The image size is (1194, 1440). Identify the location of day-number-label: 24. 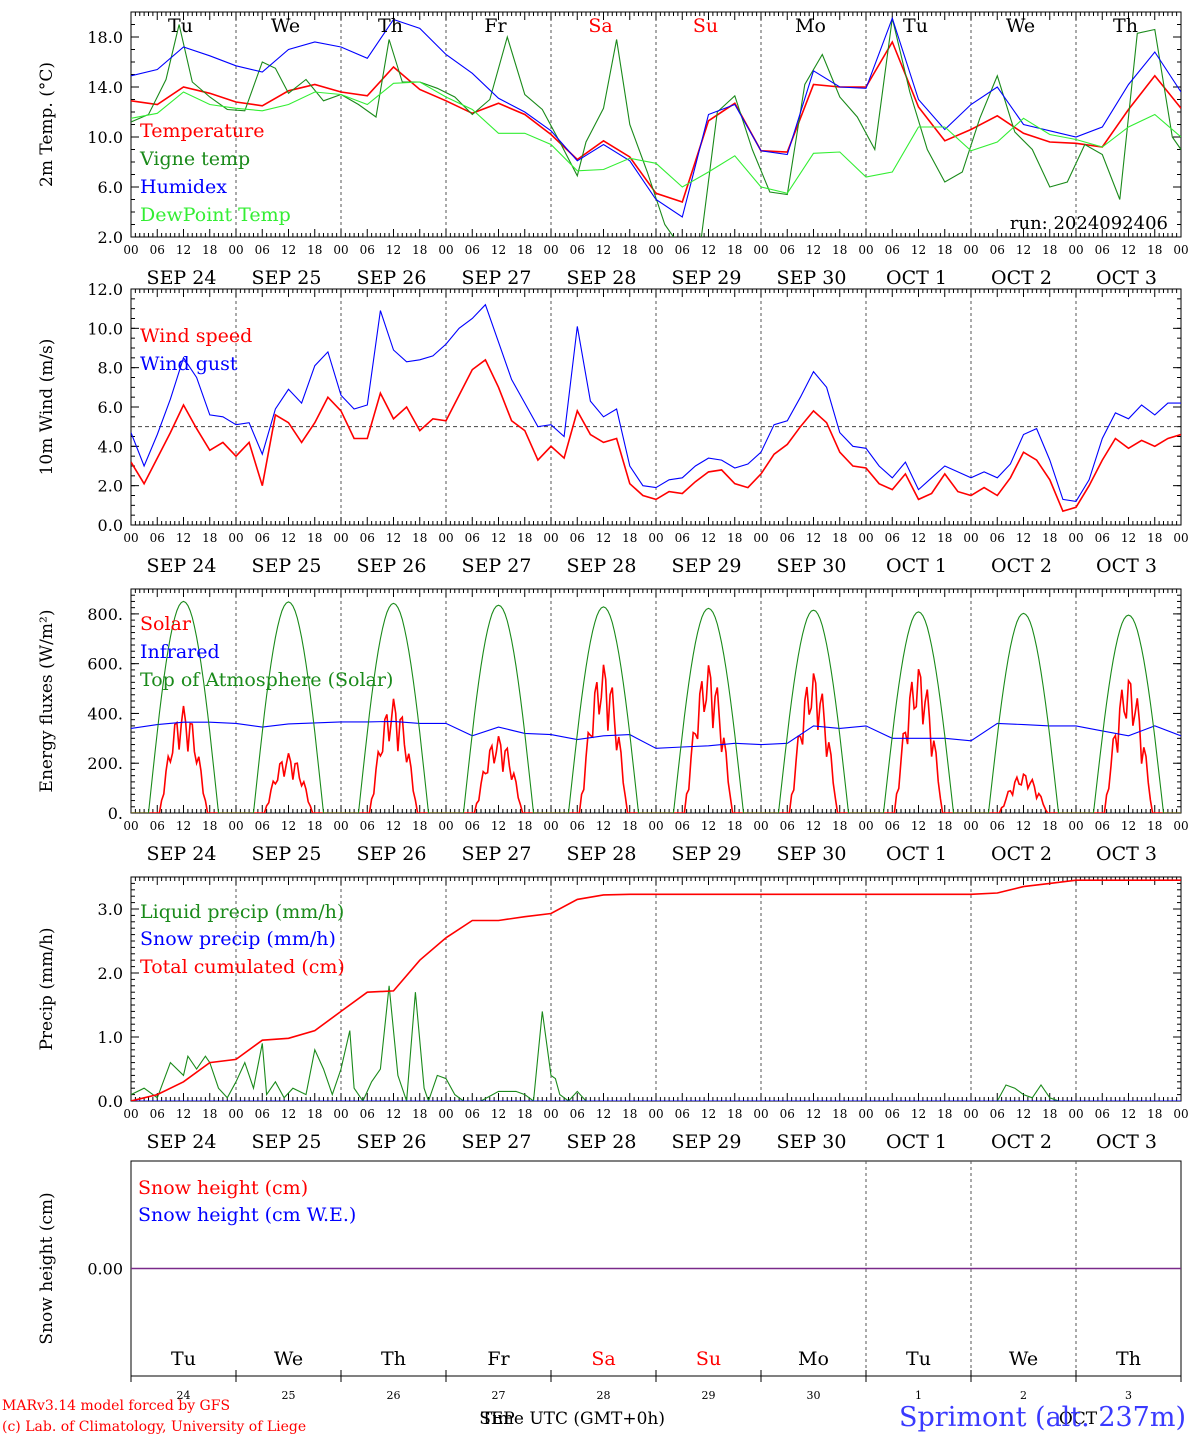
(184, 1395).